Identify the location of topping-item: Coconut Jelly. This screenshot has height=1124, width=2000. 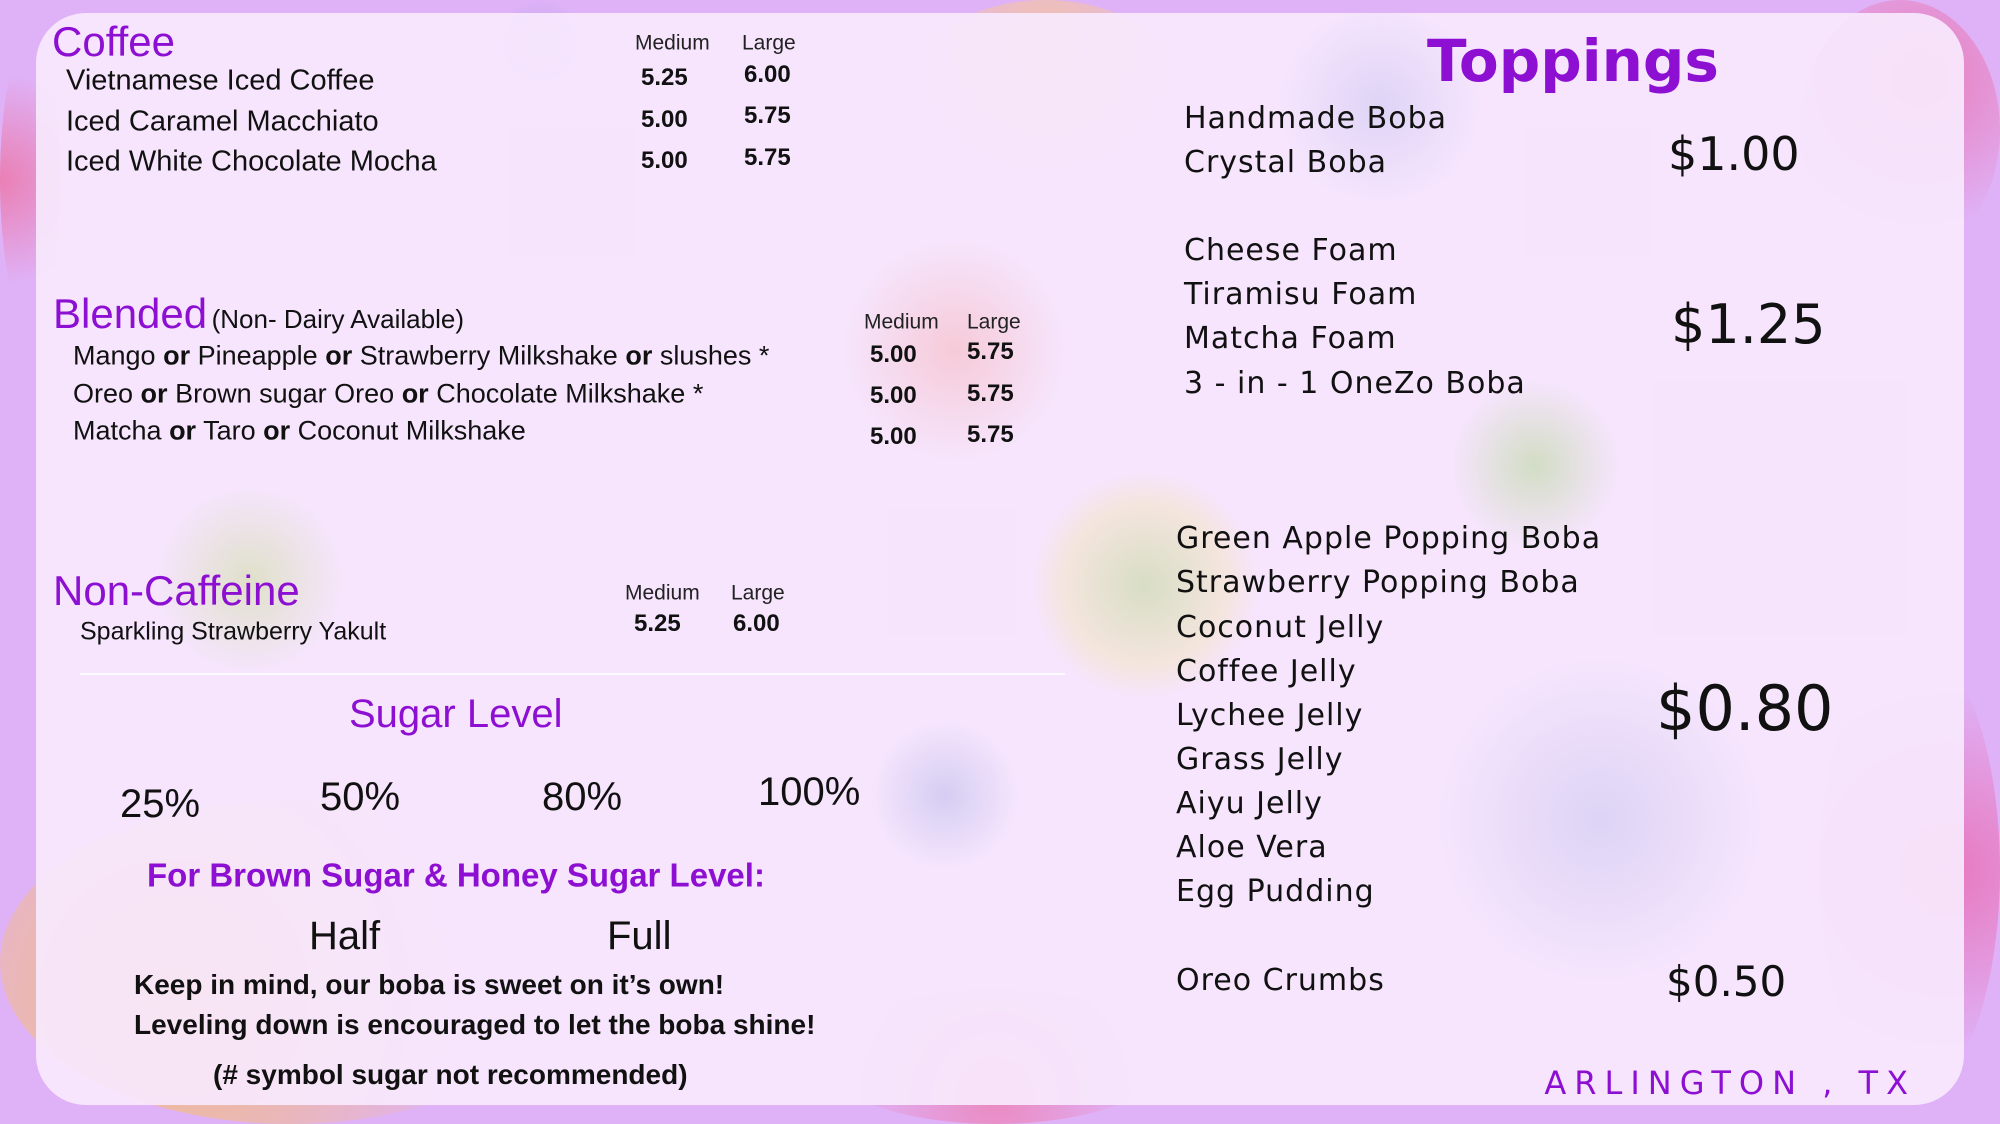
(1280, 627).